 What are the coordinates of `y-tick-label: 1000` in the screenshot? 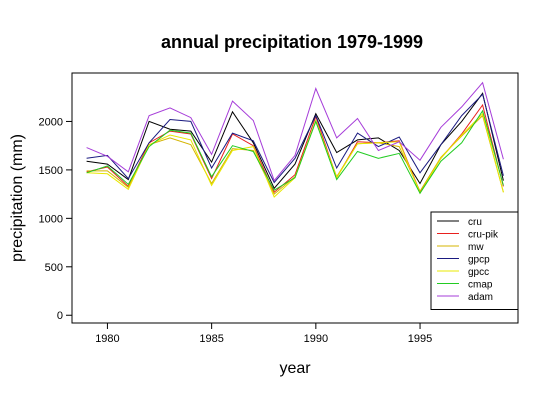 It's located at (51, 219).